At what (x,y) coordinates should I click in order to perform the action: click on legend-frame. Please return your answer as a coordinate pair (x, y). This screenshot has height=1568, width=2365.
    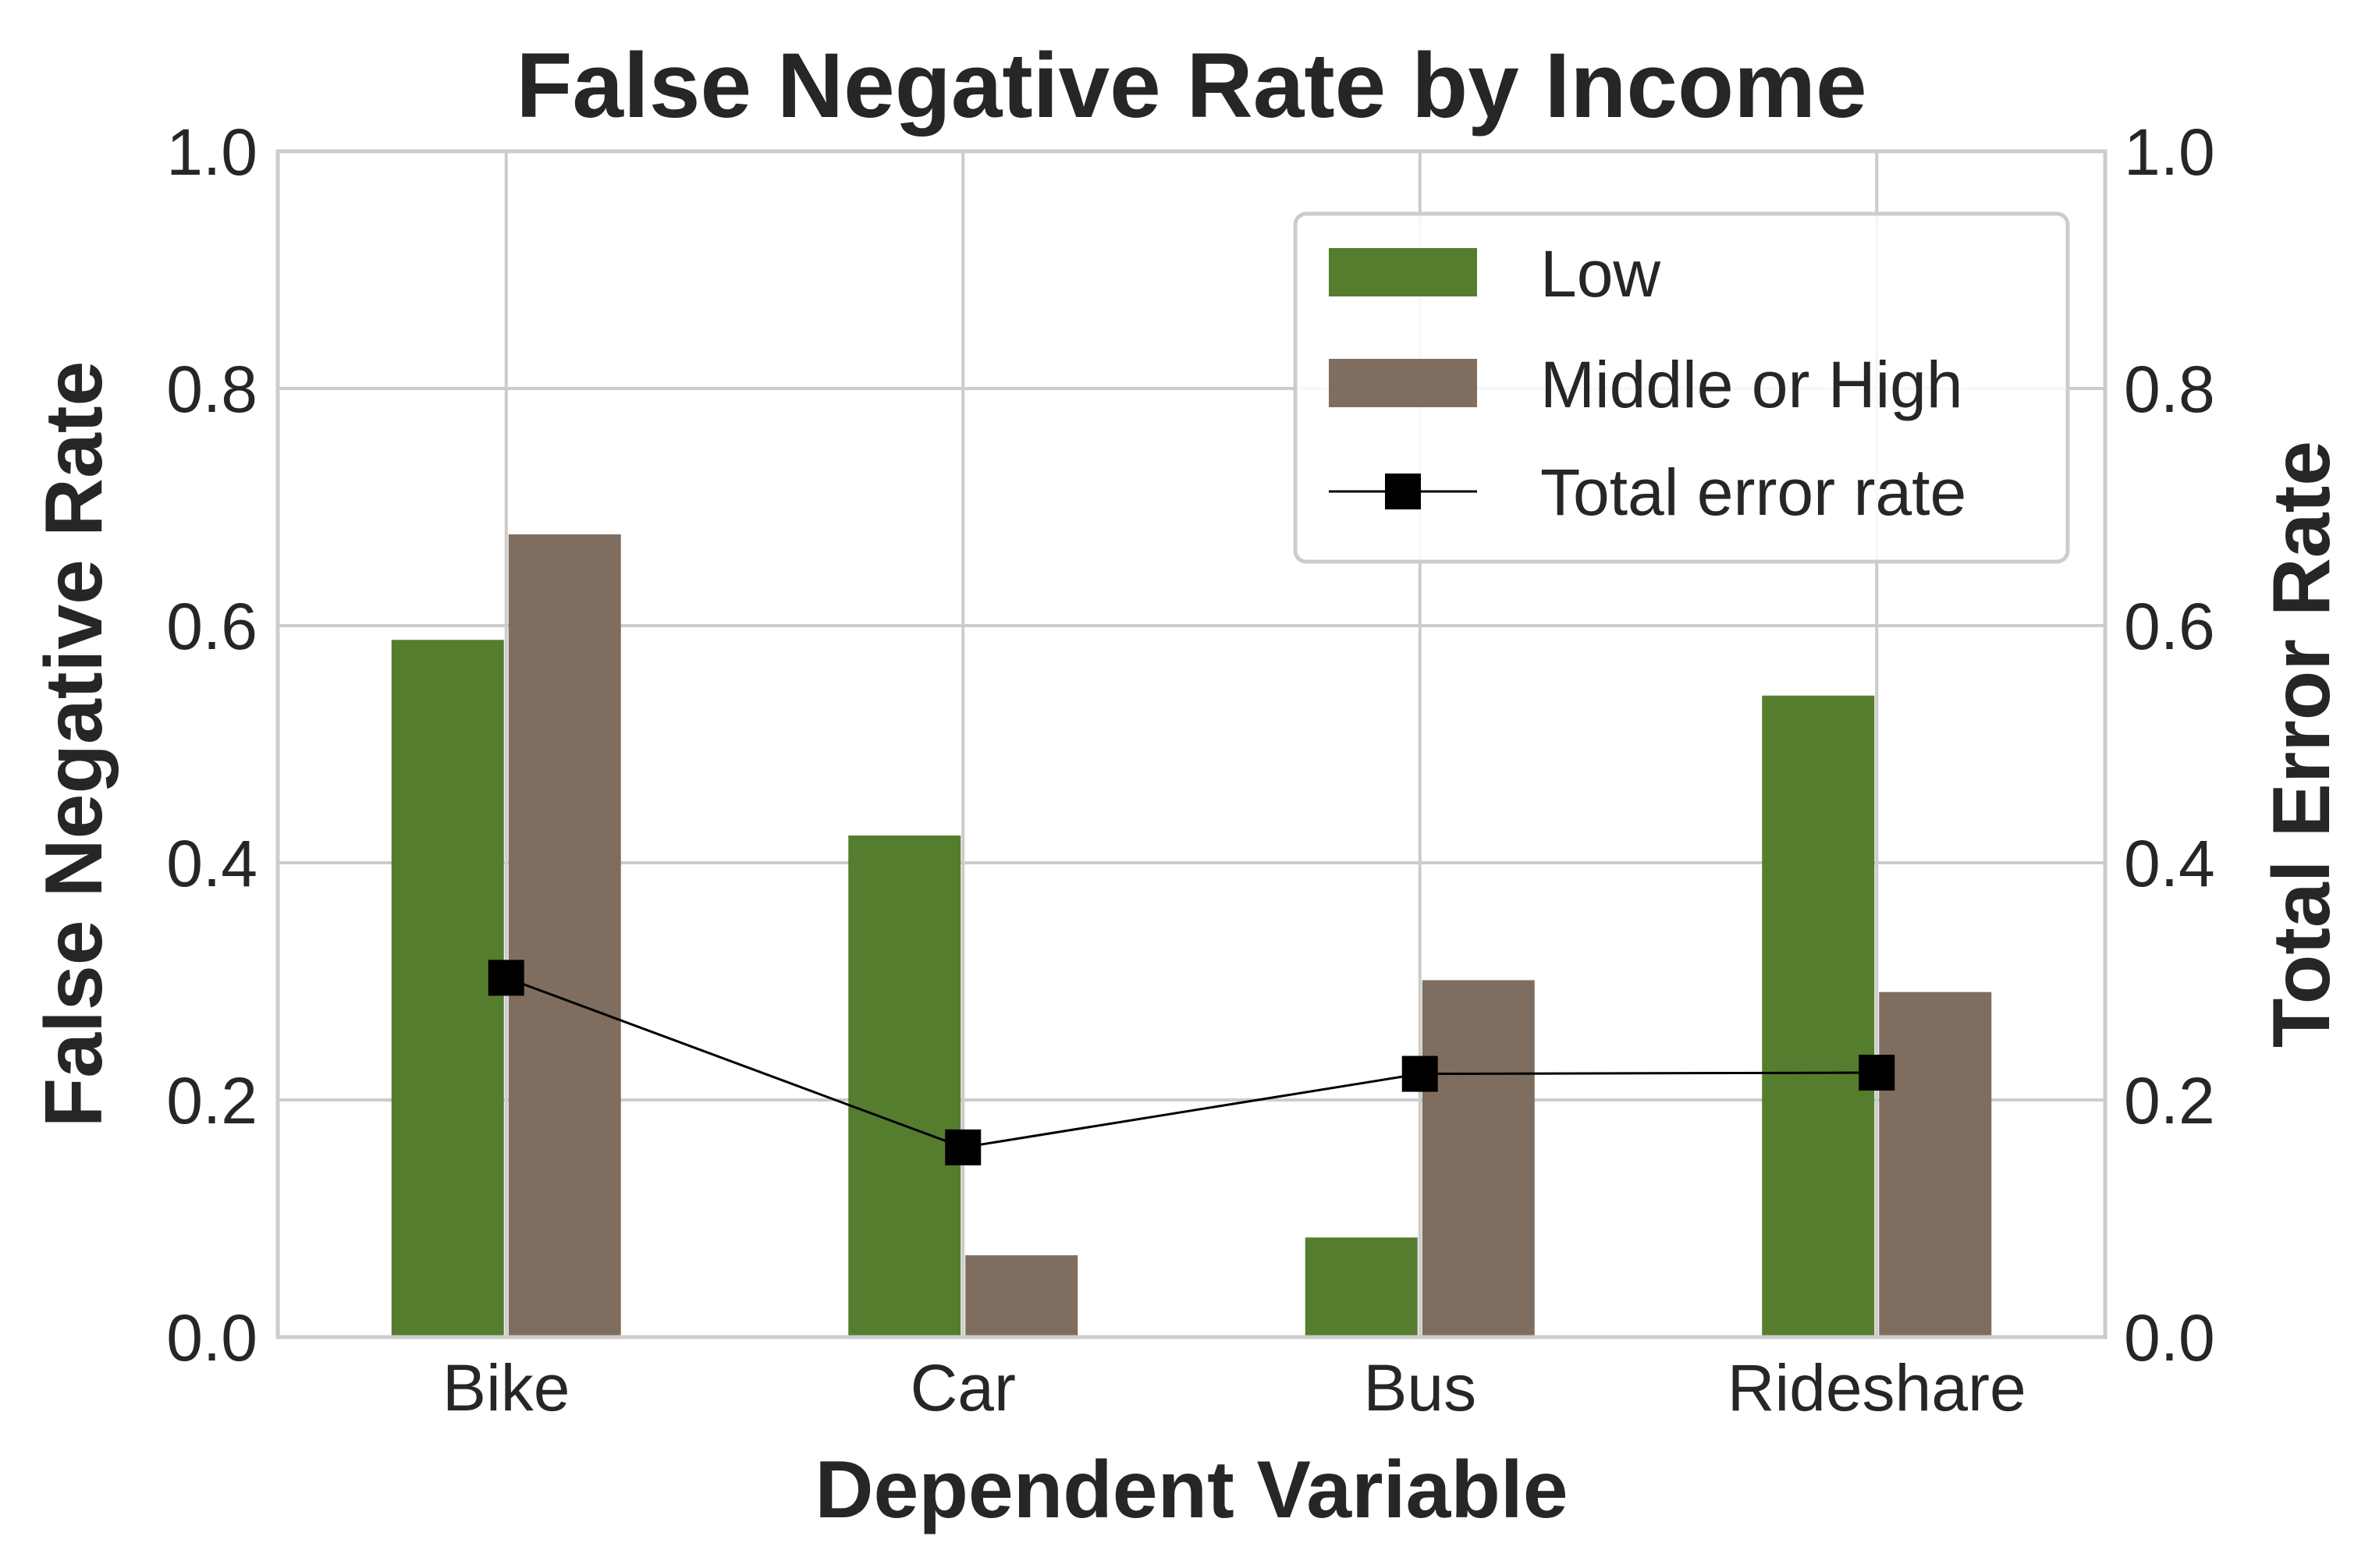
    Looking at the image, I should click on (1681, 388).